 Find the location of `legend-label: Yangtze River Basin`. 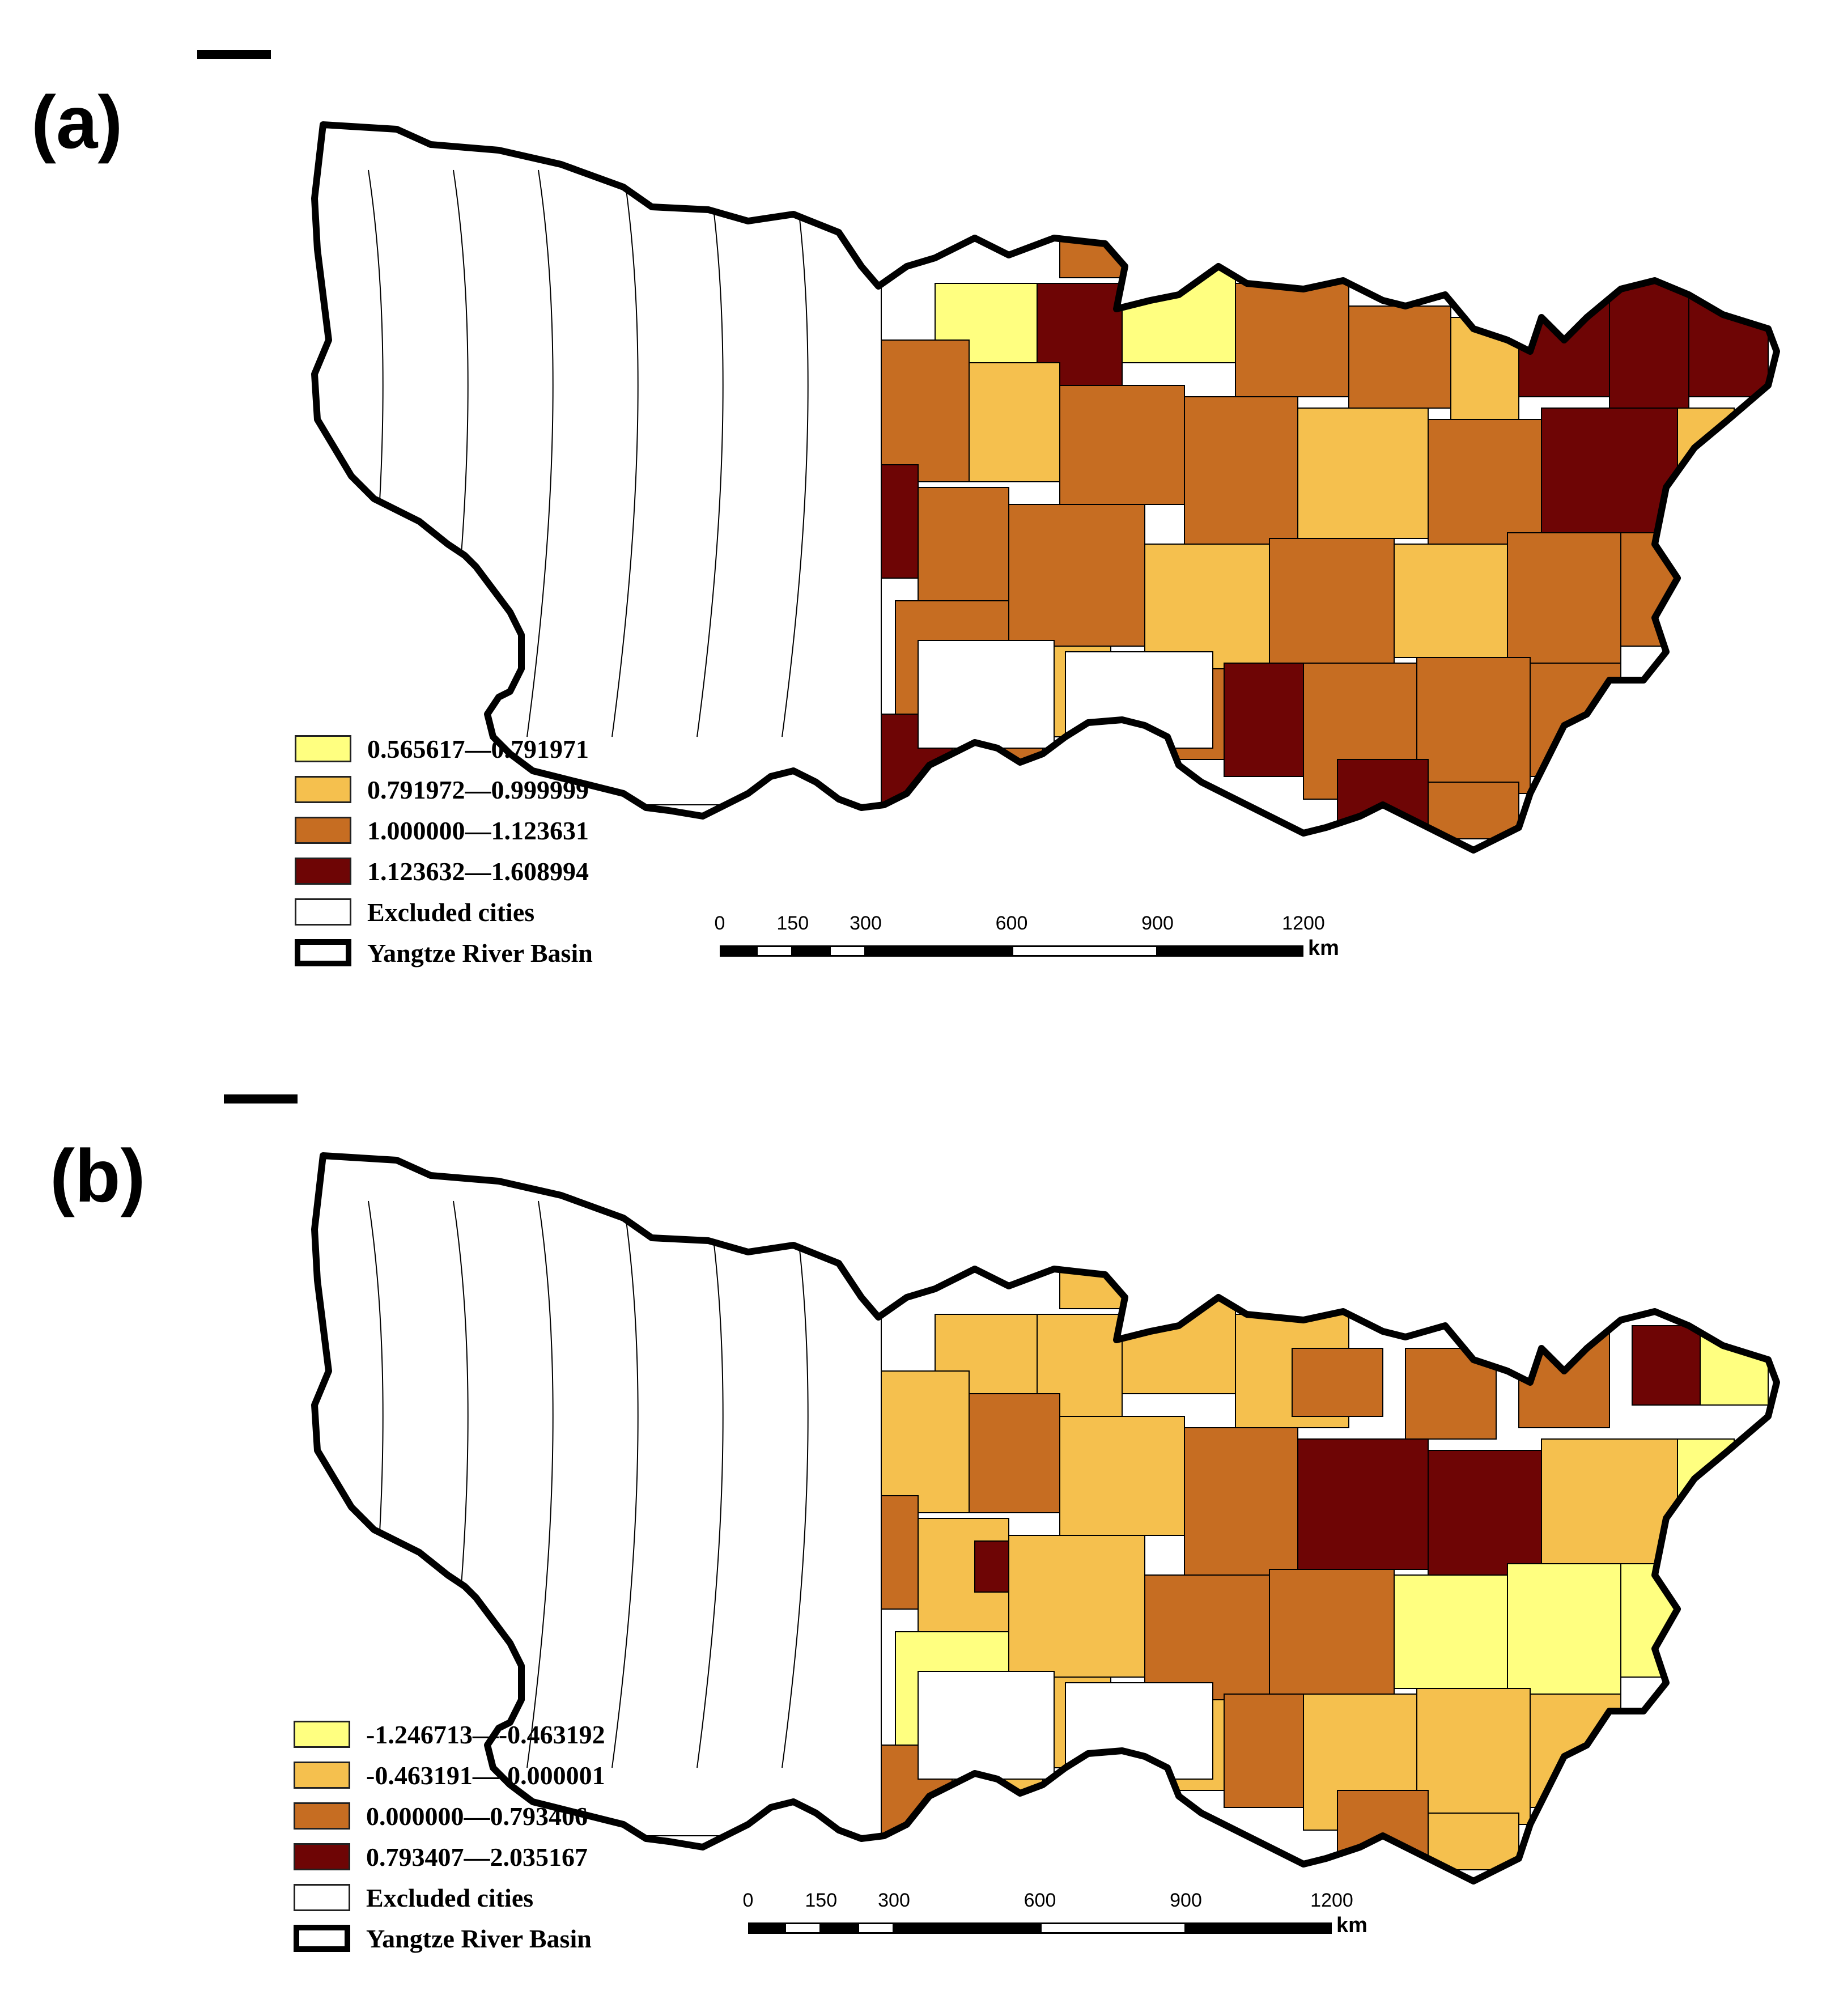

legend-label: Yangtze River Basin is located at coordinates (480, 952).